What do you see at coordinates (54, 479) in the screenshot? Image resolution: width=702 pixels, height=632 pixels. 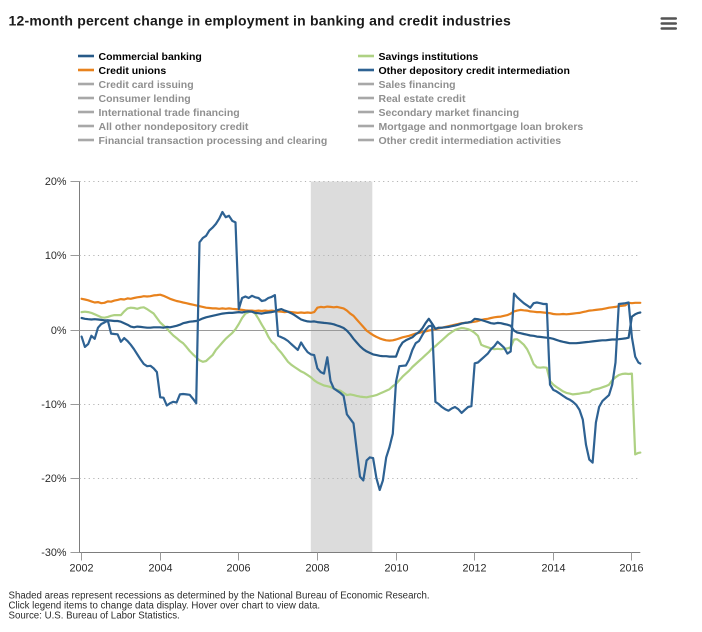 I see `svg-text: -20%` at bounding box center [54, 479].